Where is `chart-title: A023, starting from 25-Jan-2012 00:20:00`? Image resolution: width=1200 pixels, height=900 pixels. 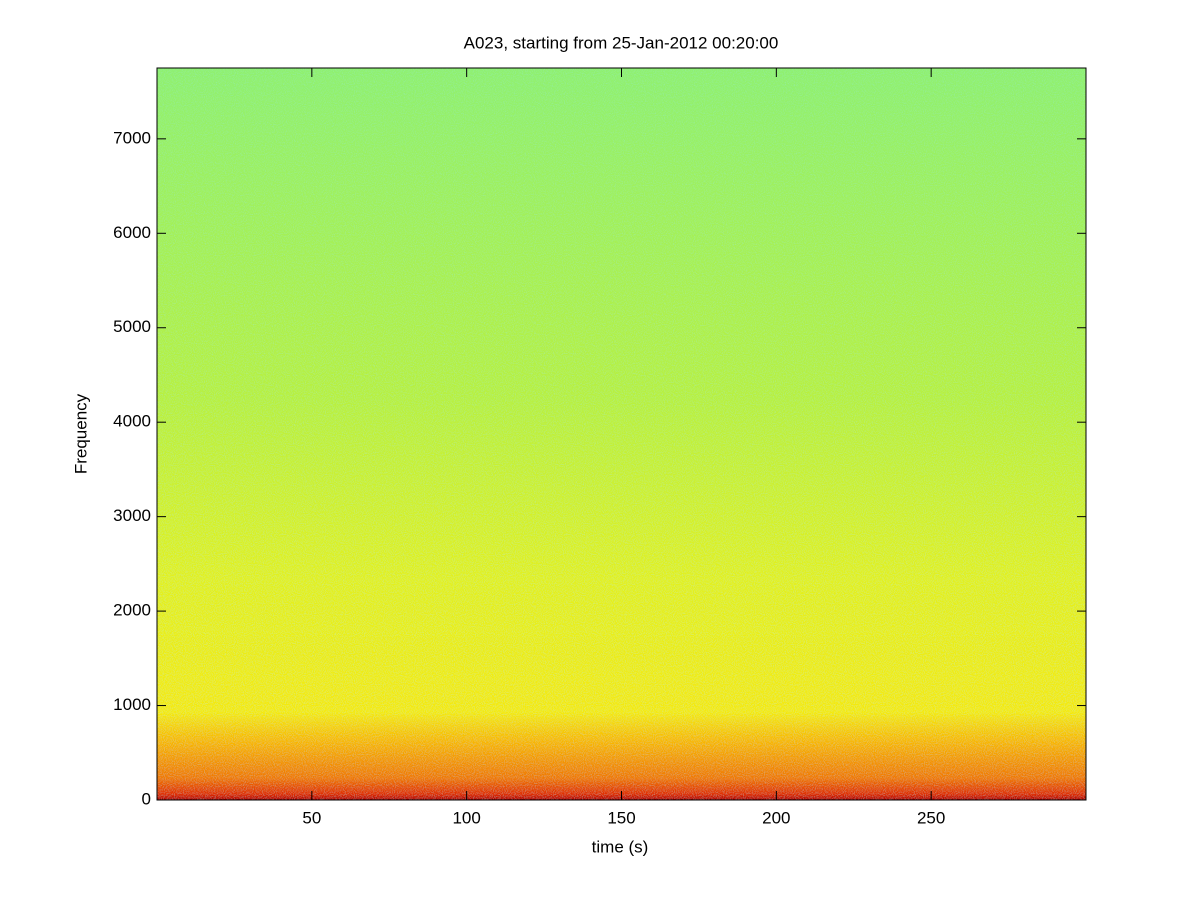
chart-title: A023, starting from 25-Jan-2012 00:20:00 is located at coordinates (621, 42).